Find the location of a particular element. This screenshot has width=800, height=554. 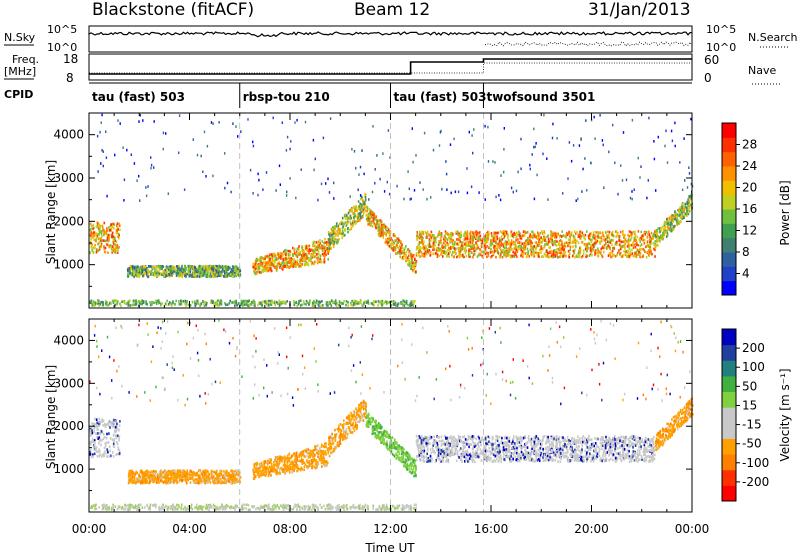

nsky-right-tick-bottom: 10^0 is located at coordinates (721, 47).